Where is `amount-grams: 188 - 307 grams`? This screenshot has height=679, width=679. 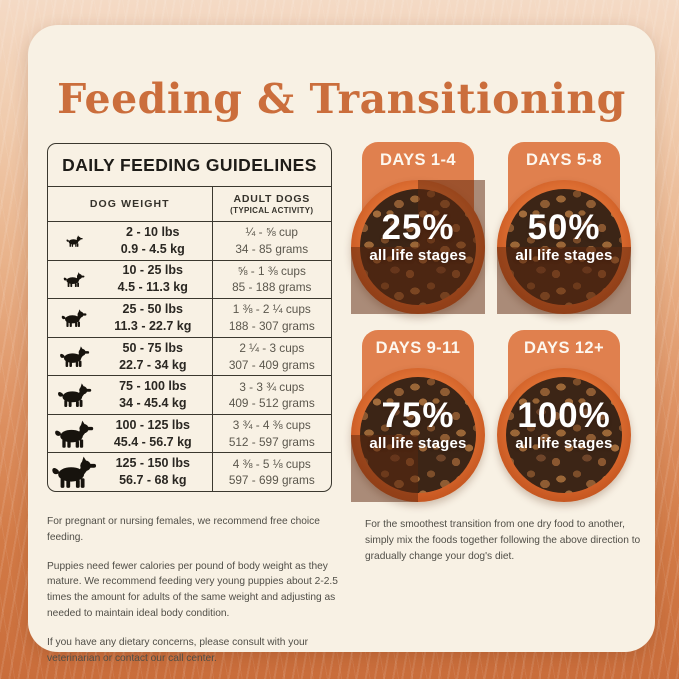
amount-grams: 188 - 307 grams is located at coordinates (271, 325).